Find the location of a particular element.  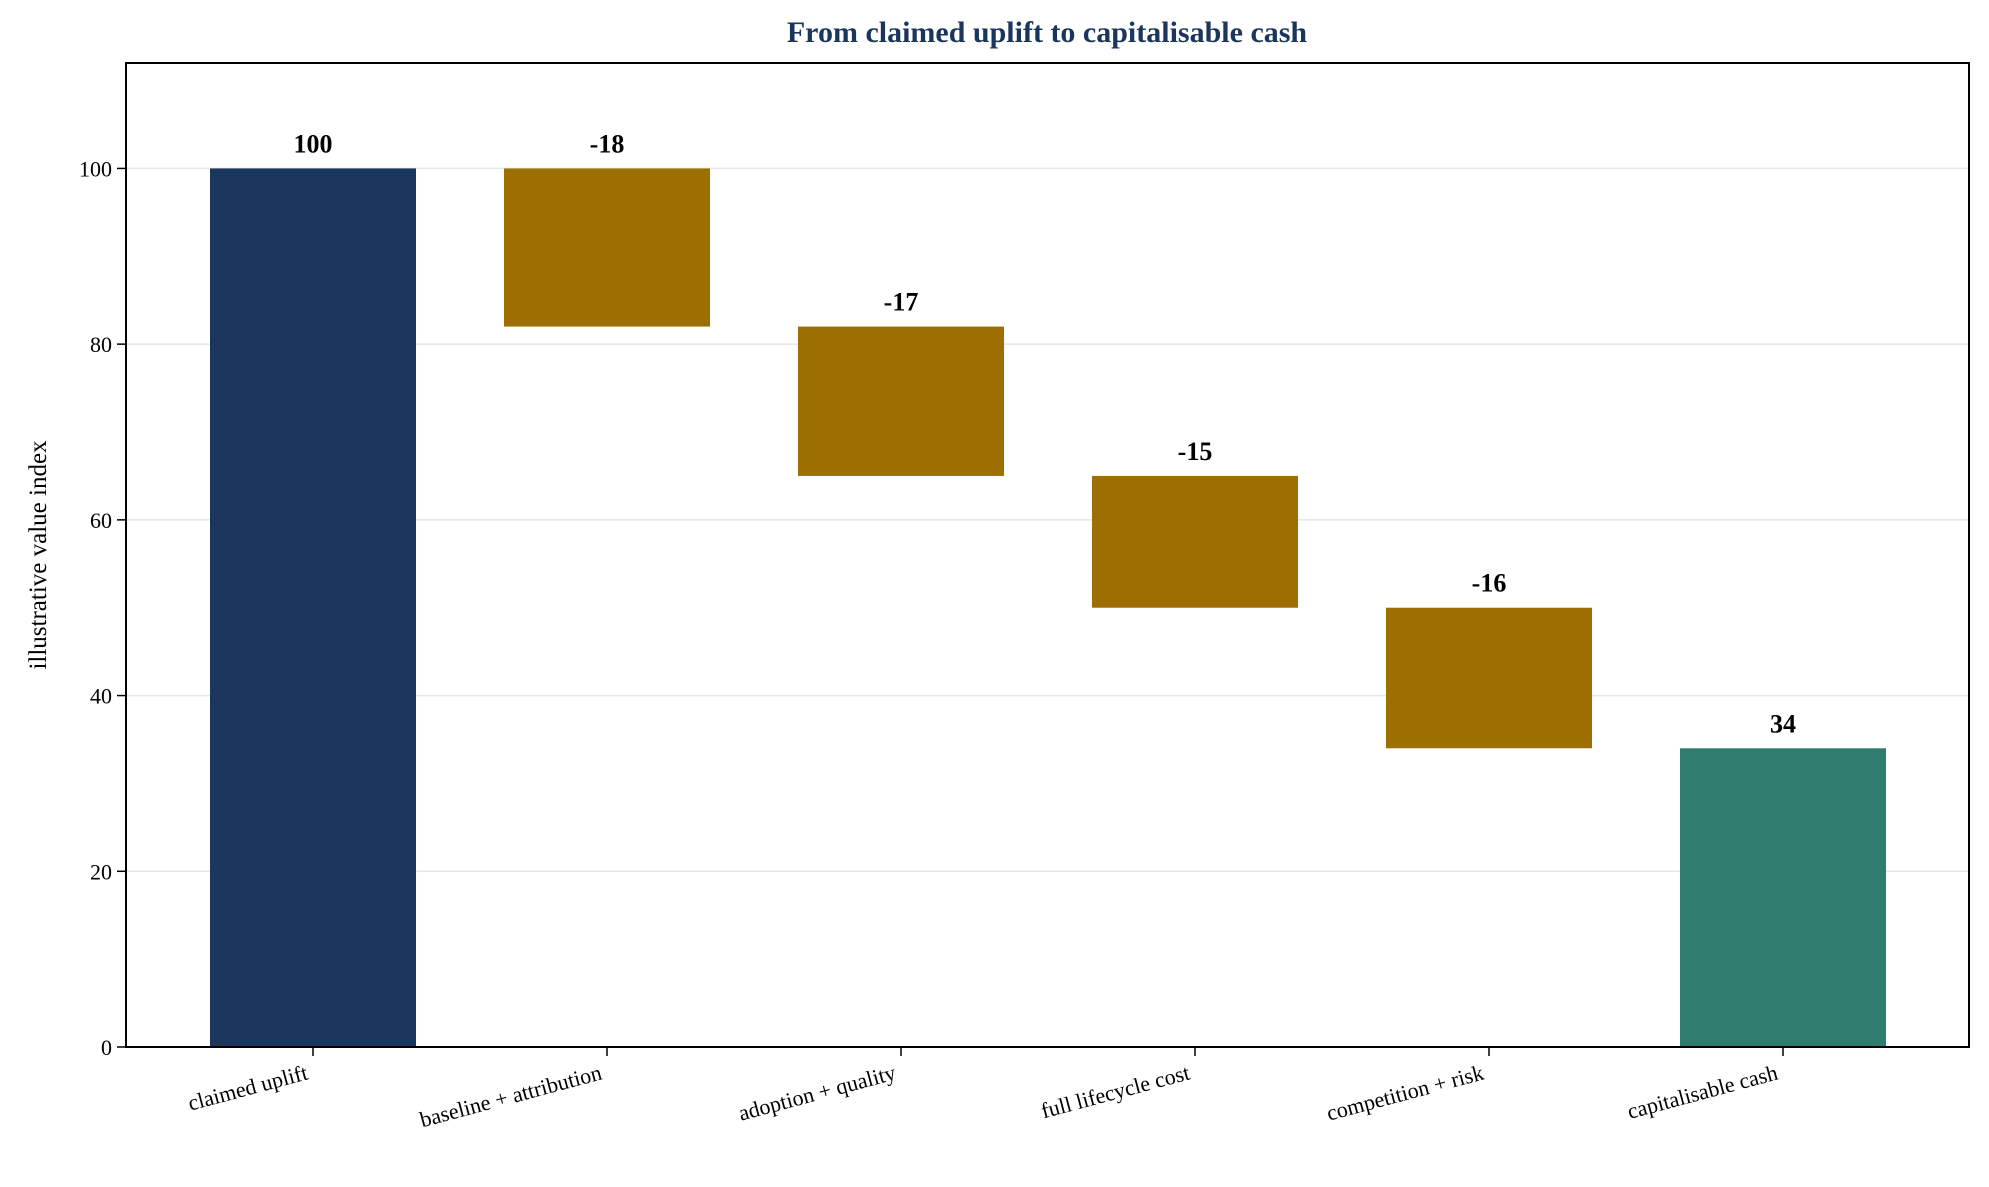

bar-value-label: -17 is located at coordinates (901, 302).